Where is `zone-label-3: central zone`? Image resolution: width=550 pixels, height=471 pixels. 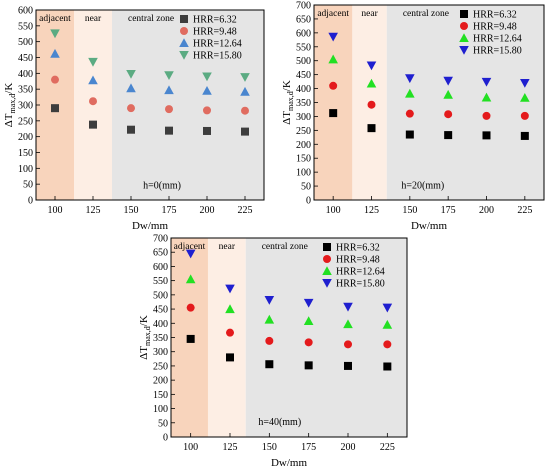
zone-label-3: central zone is located at coordinates (285, 247).